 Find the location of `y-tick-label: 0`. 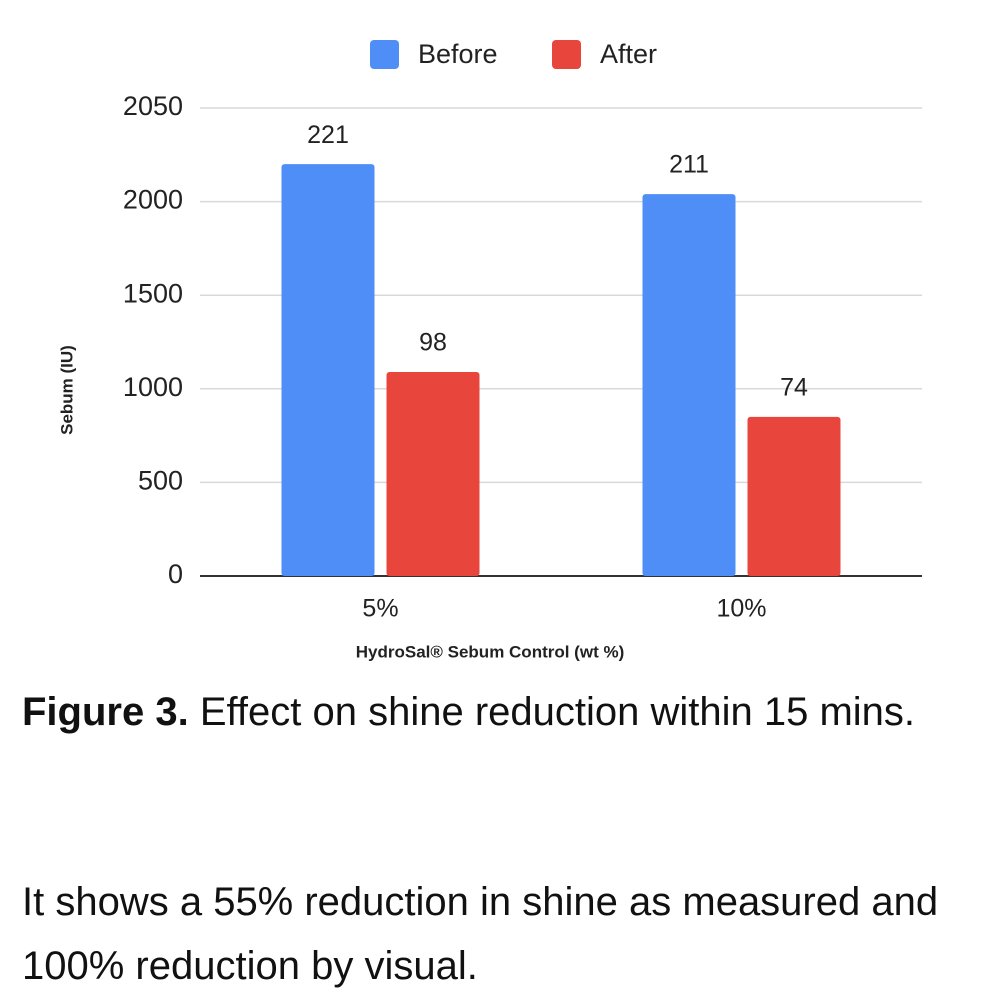

y-tick-label: 0 is located at coordinates (175, 574).